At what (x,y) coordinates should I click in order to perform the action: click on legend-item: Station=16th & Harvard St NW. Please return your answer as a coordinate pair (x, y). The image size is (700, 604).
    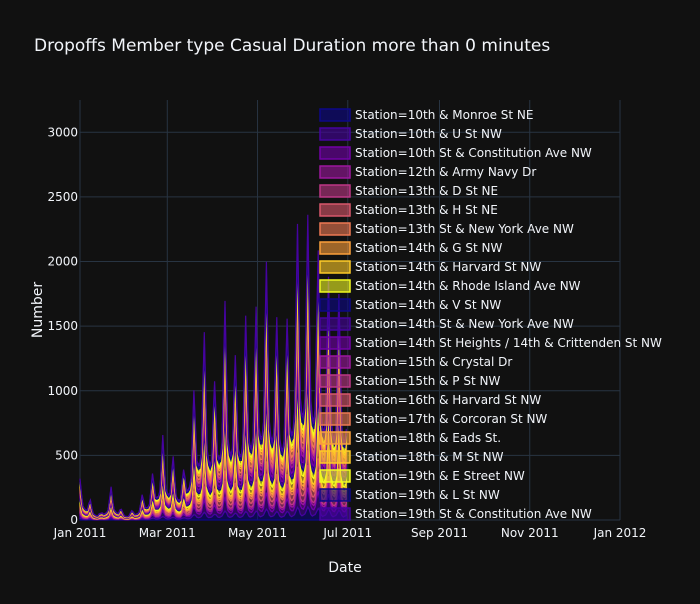
    Looking at the image, I should click on (430, 400).